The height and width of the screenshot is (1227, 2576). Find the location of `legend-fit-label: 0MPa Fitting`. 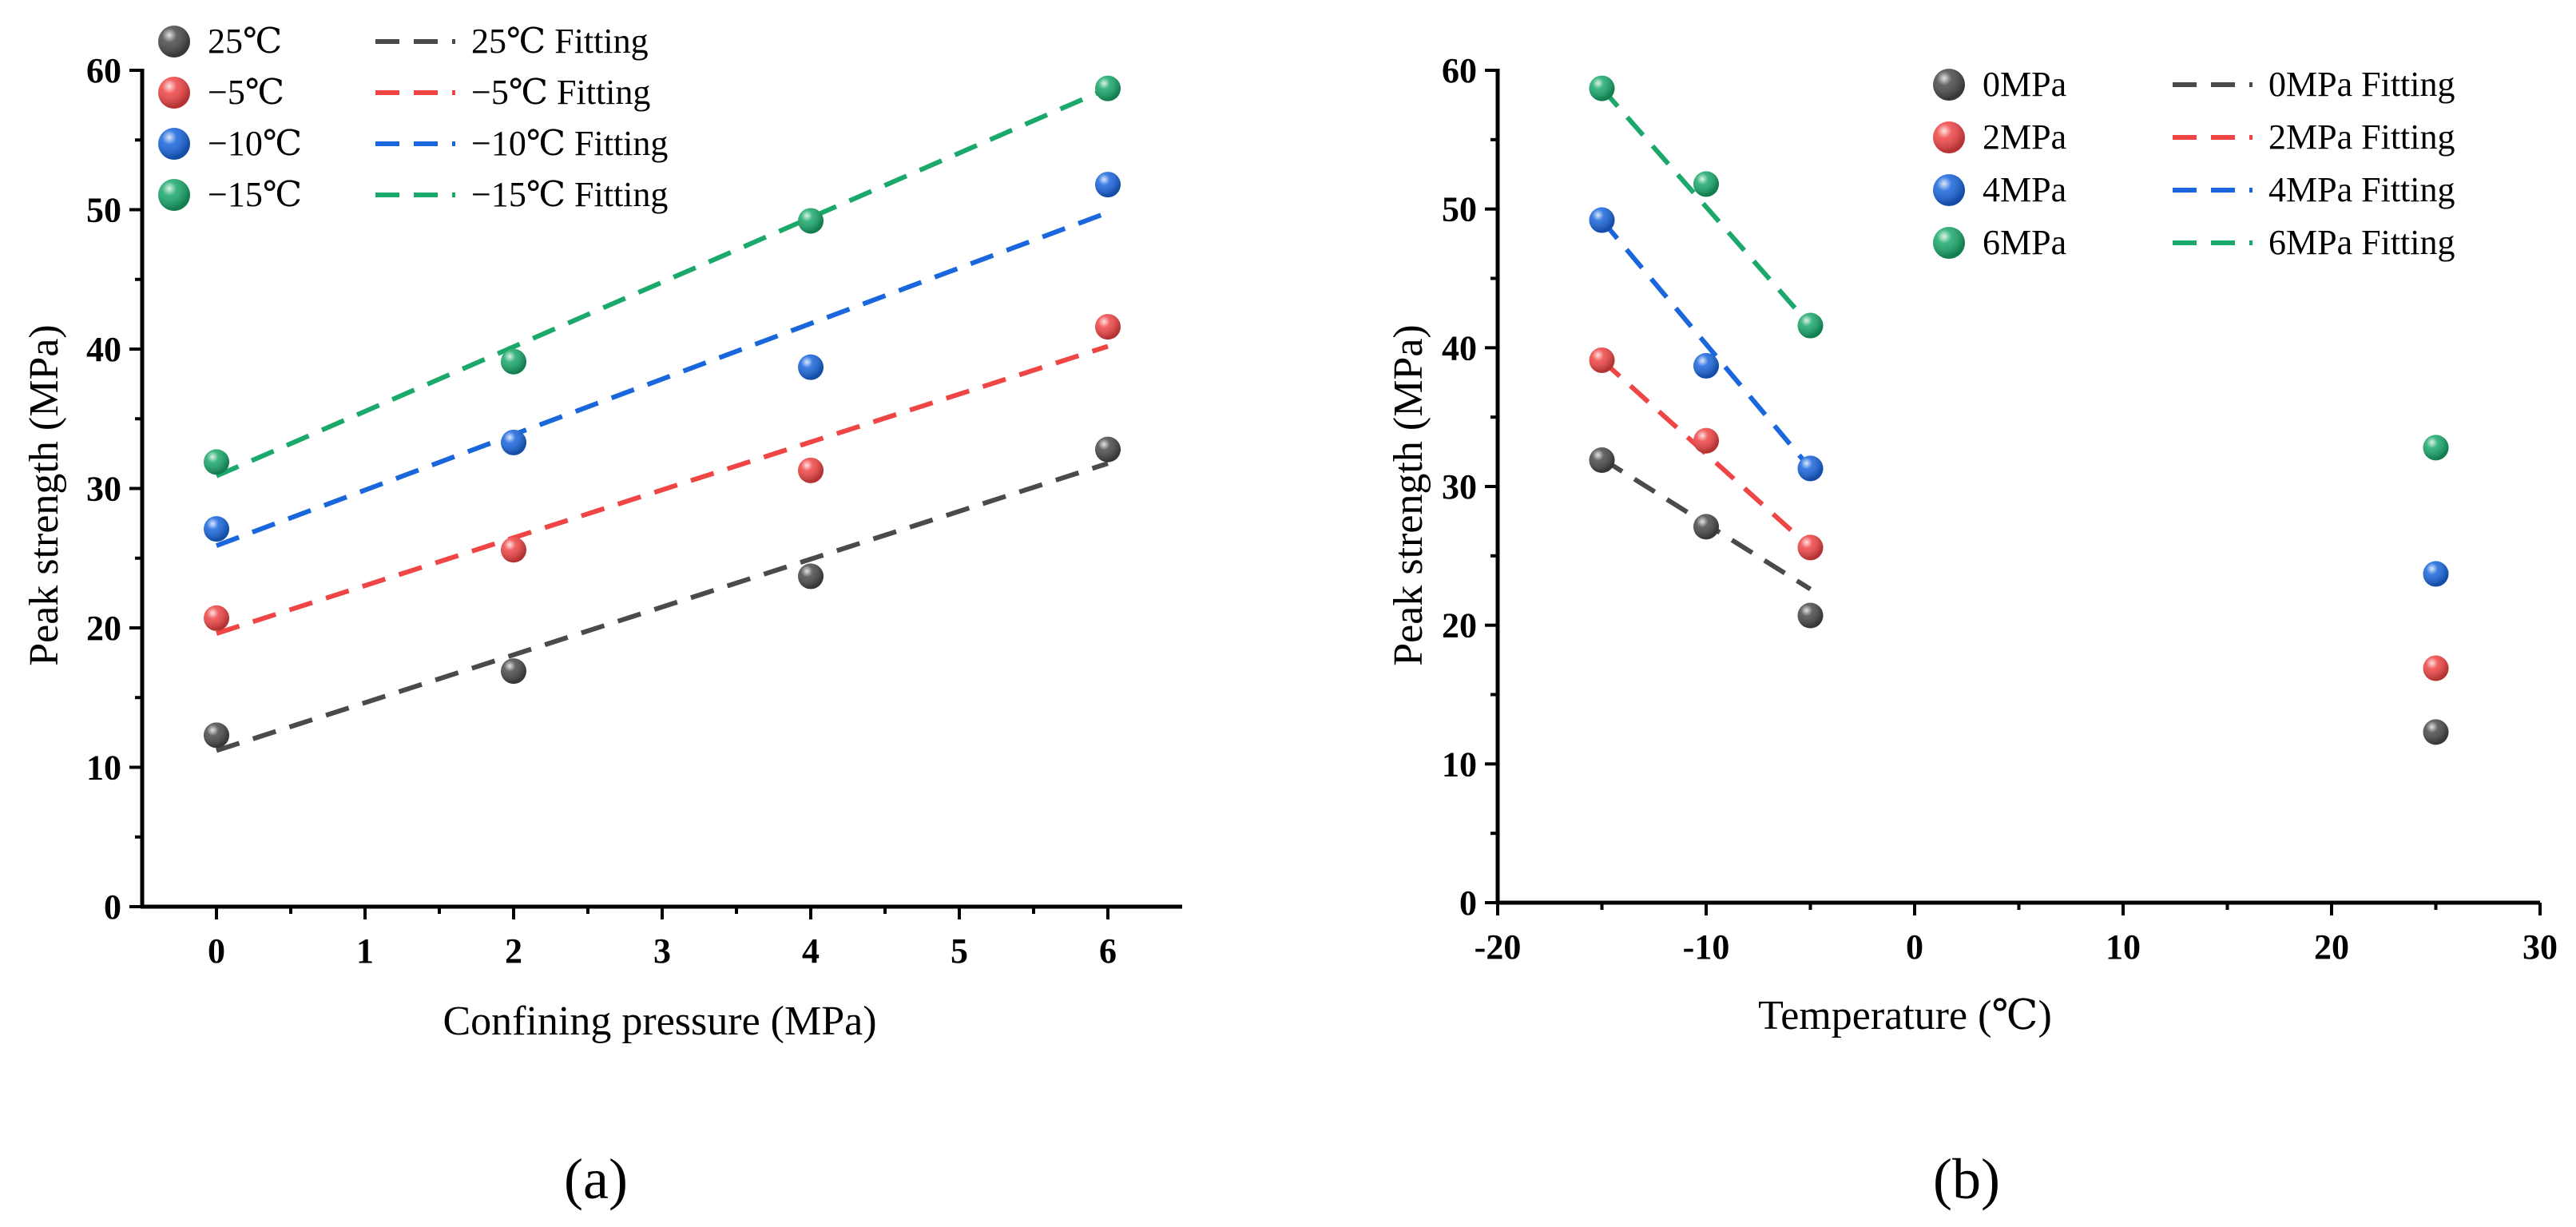

legend-fit-label: 0MPa Fitting is located at coordinates (2361, 84).